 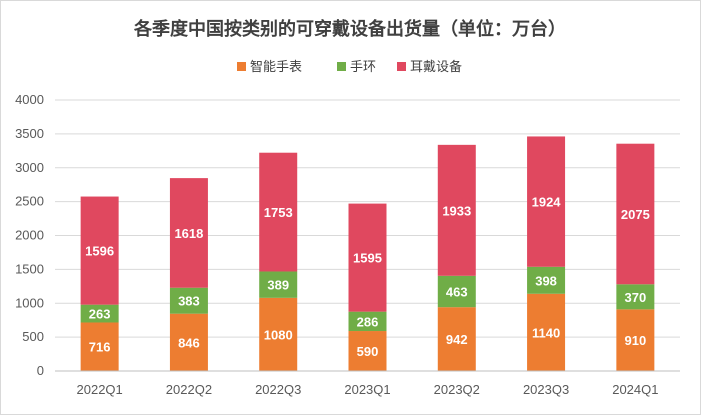 I want to click on y-tick-label-7: 3500, so click(x=29, y=133).